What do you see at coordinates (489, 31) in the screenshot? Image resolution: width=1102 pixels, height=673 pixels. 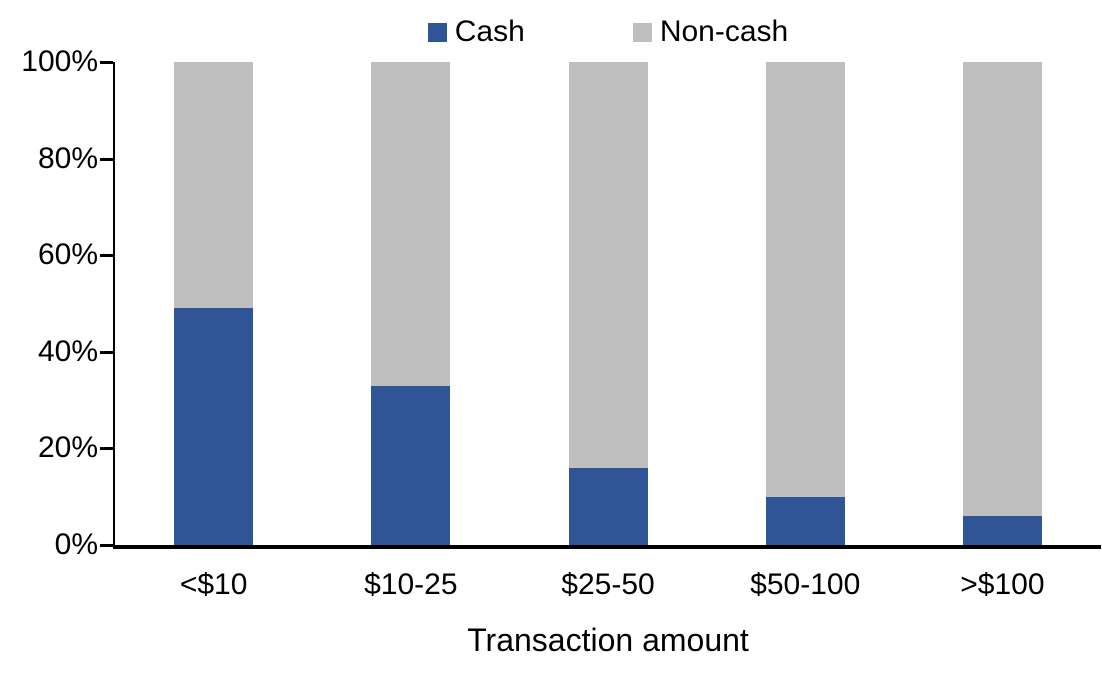 I see `legend-label: Cash` at bounding box center [489, 31].